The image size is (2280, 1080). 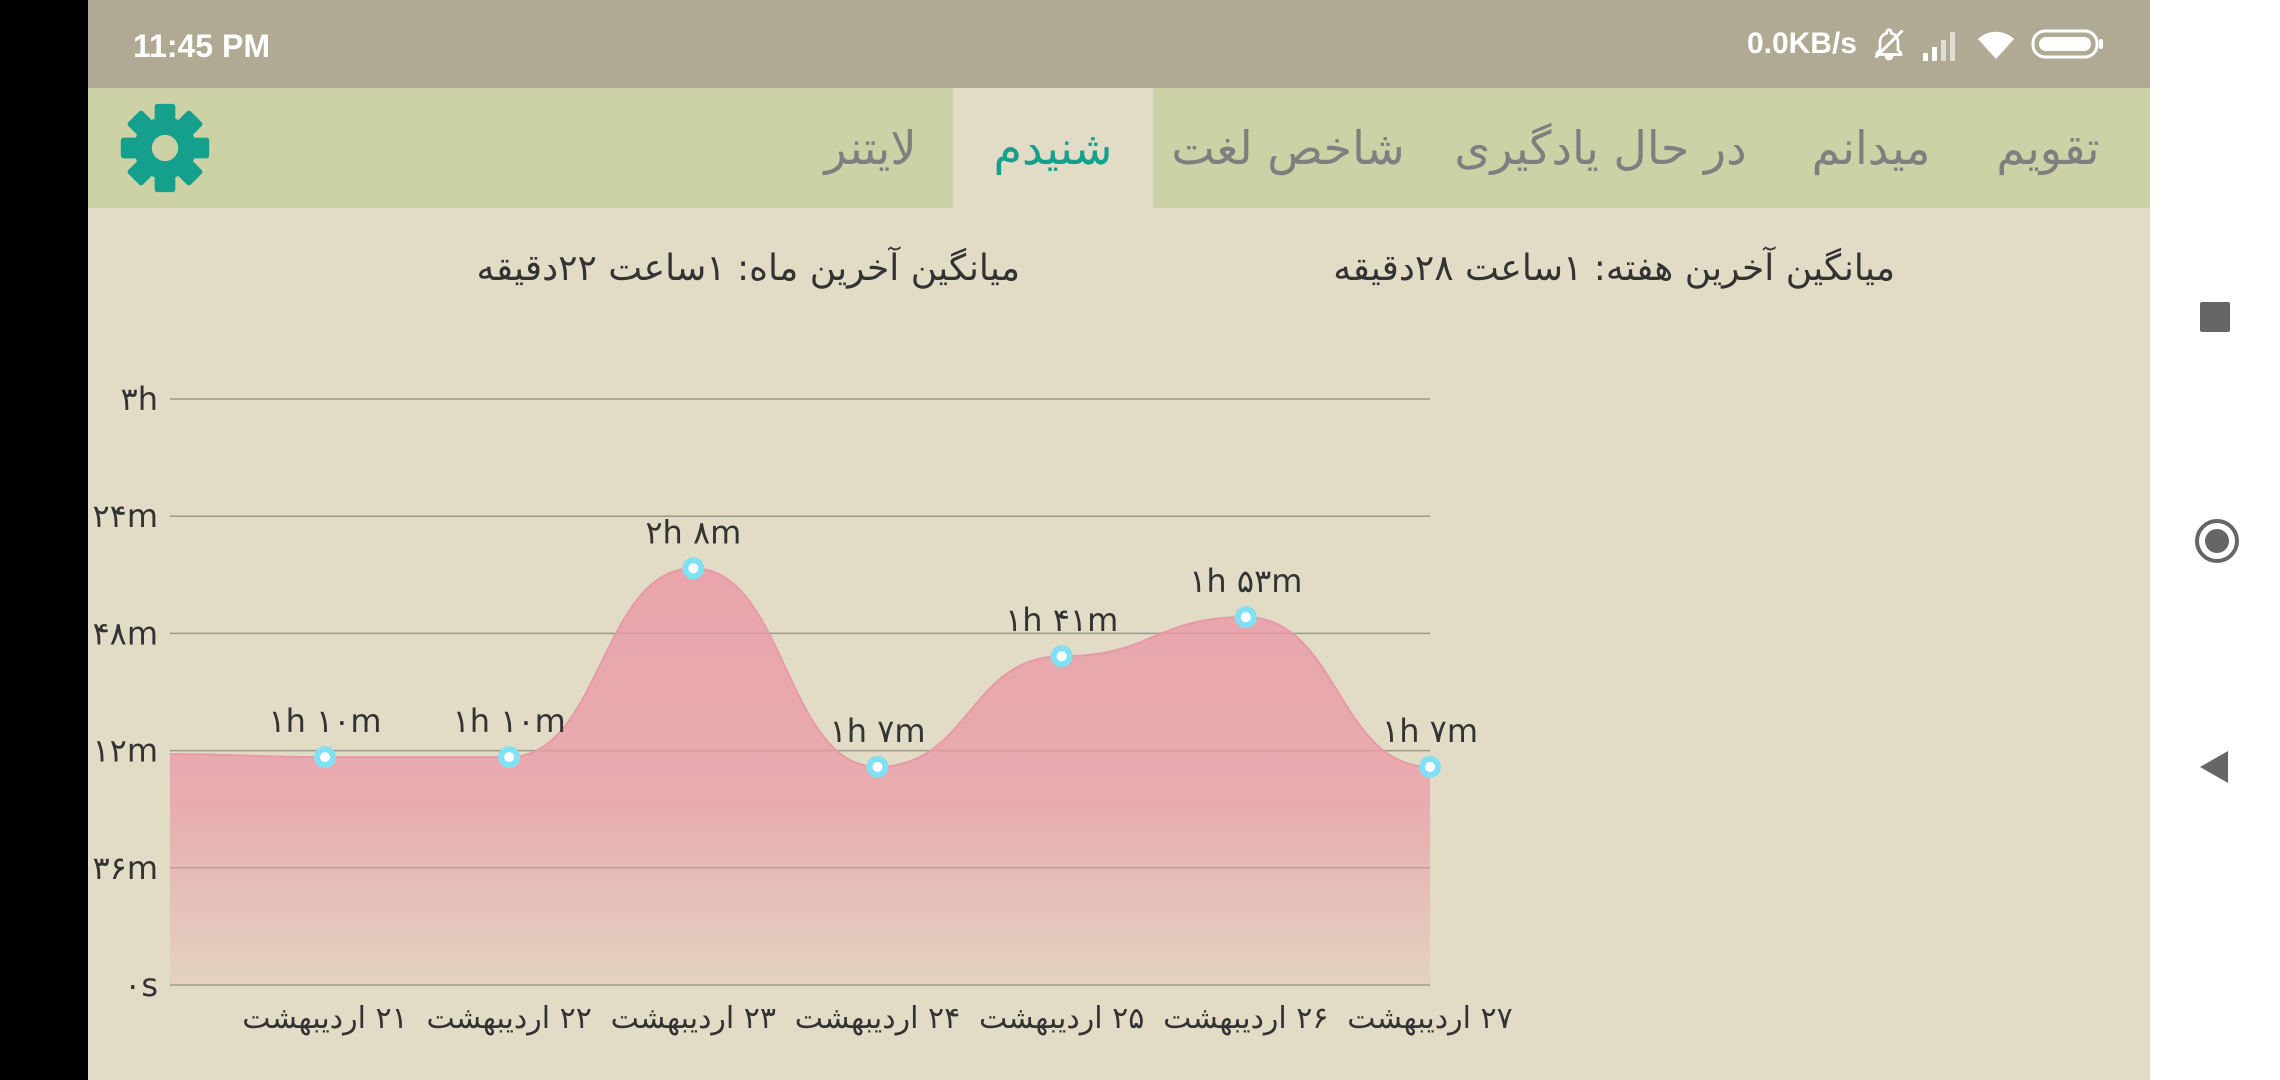 What do you see at coordinates (2067, 44) in the screenshot?
I see `battery-icon` at bounding box center [2067, 44].